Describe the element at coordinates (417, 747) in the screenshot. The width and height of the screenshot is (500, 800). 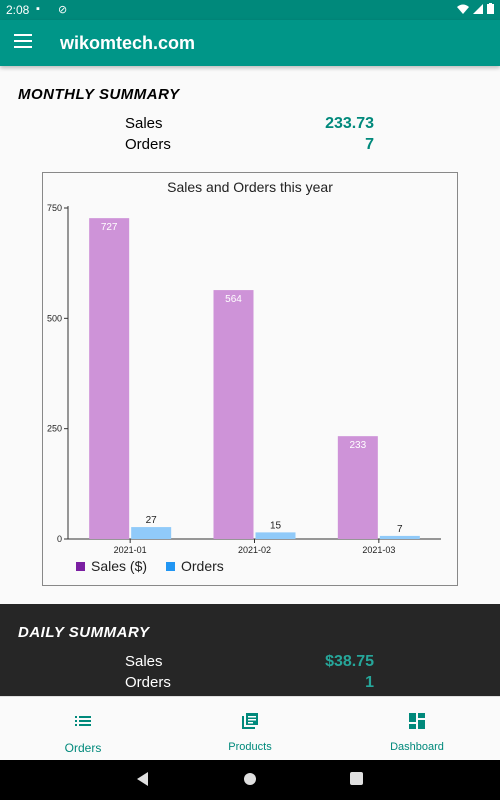
I see `nav-dashboard-label: Dashboard` at that location.